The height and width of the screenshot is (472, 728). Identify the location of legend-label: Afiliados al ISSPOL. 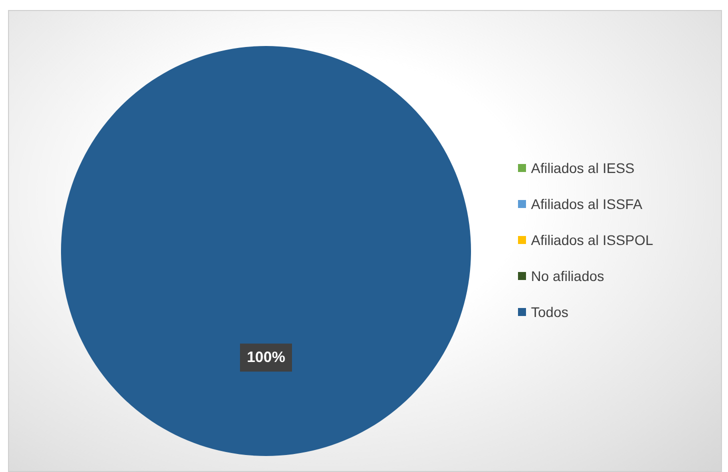
(592, 240).